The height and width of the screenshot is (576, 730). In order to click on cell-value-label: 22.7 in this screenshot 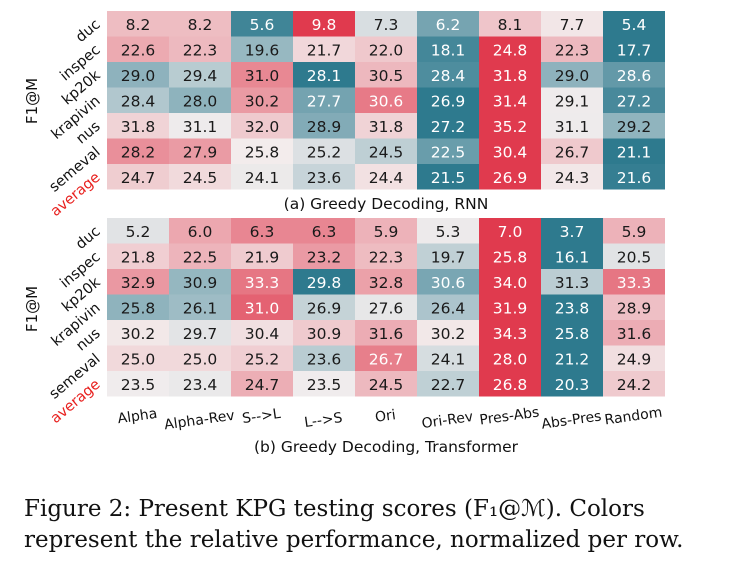, I will do `click(448, 385)`.